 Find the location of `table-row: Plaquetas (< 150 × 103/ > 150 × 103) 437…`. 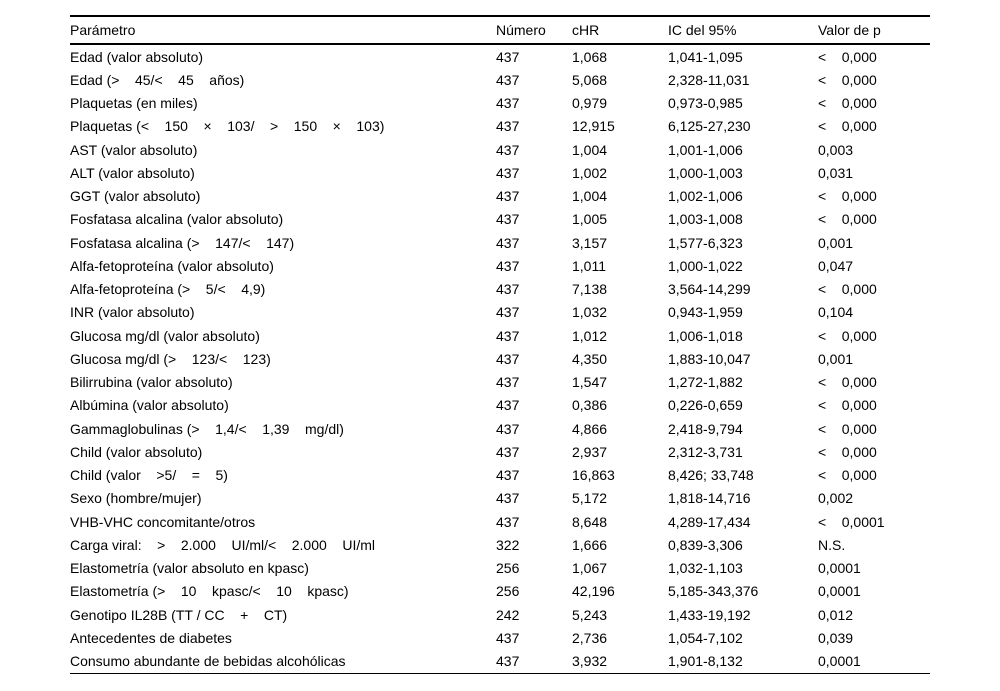

table-row: Plaquetas (< 150 × 103/ > 150 × 103) 437… is located at coordinates (500, 126).